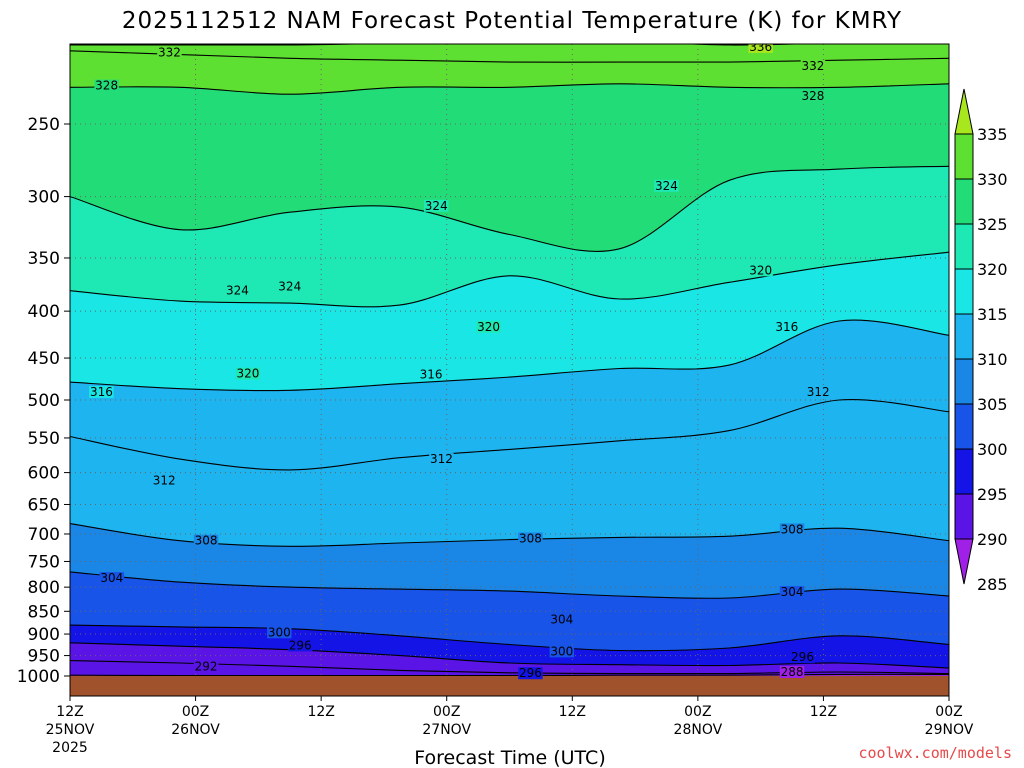 Image resolution: width=1024 pixels, height=768 pixels. Describe the element at coordinates (44, 259) in the screenshot. I see `y-tick-label: 350` at that location.